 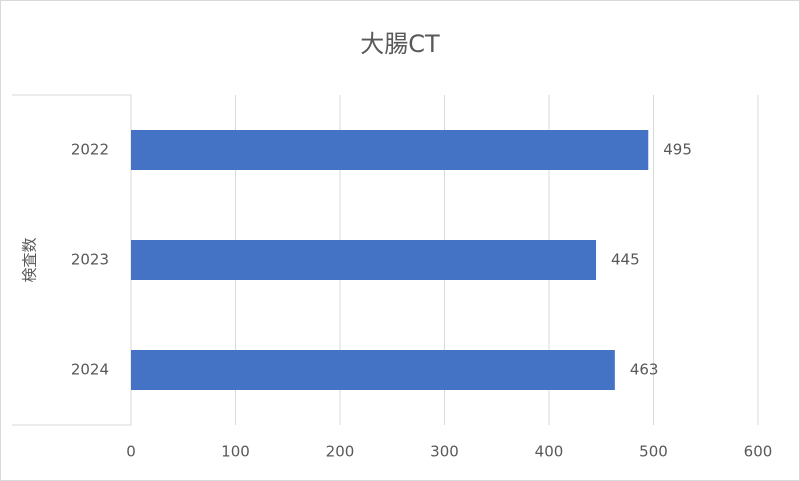 What do you see at coordinates (549, 452) in the screenshot?
I see `x-tick-label: 400` at bounding box center [549, 452].